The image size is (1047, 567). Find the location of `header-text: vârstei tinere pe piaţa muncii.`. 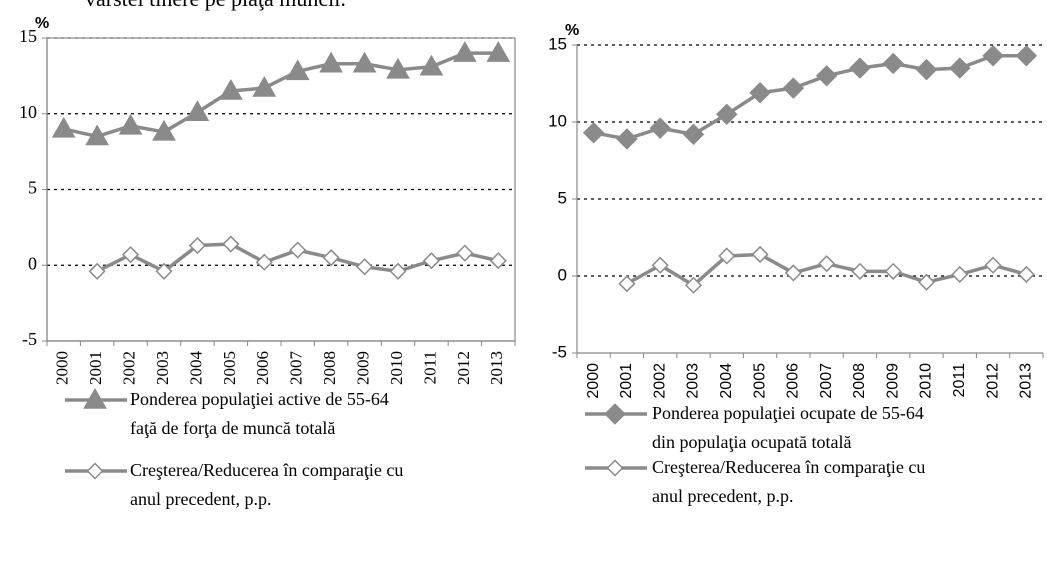

header-text: vârstei tinere pe piaţa muncii. is located at coordinates (215, 6).